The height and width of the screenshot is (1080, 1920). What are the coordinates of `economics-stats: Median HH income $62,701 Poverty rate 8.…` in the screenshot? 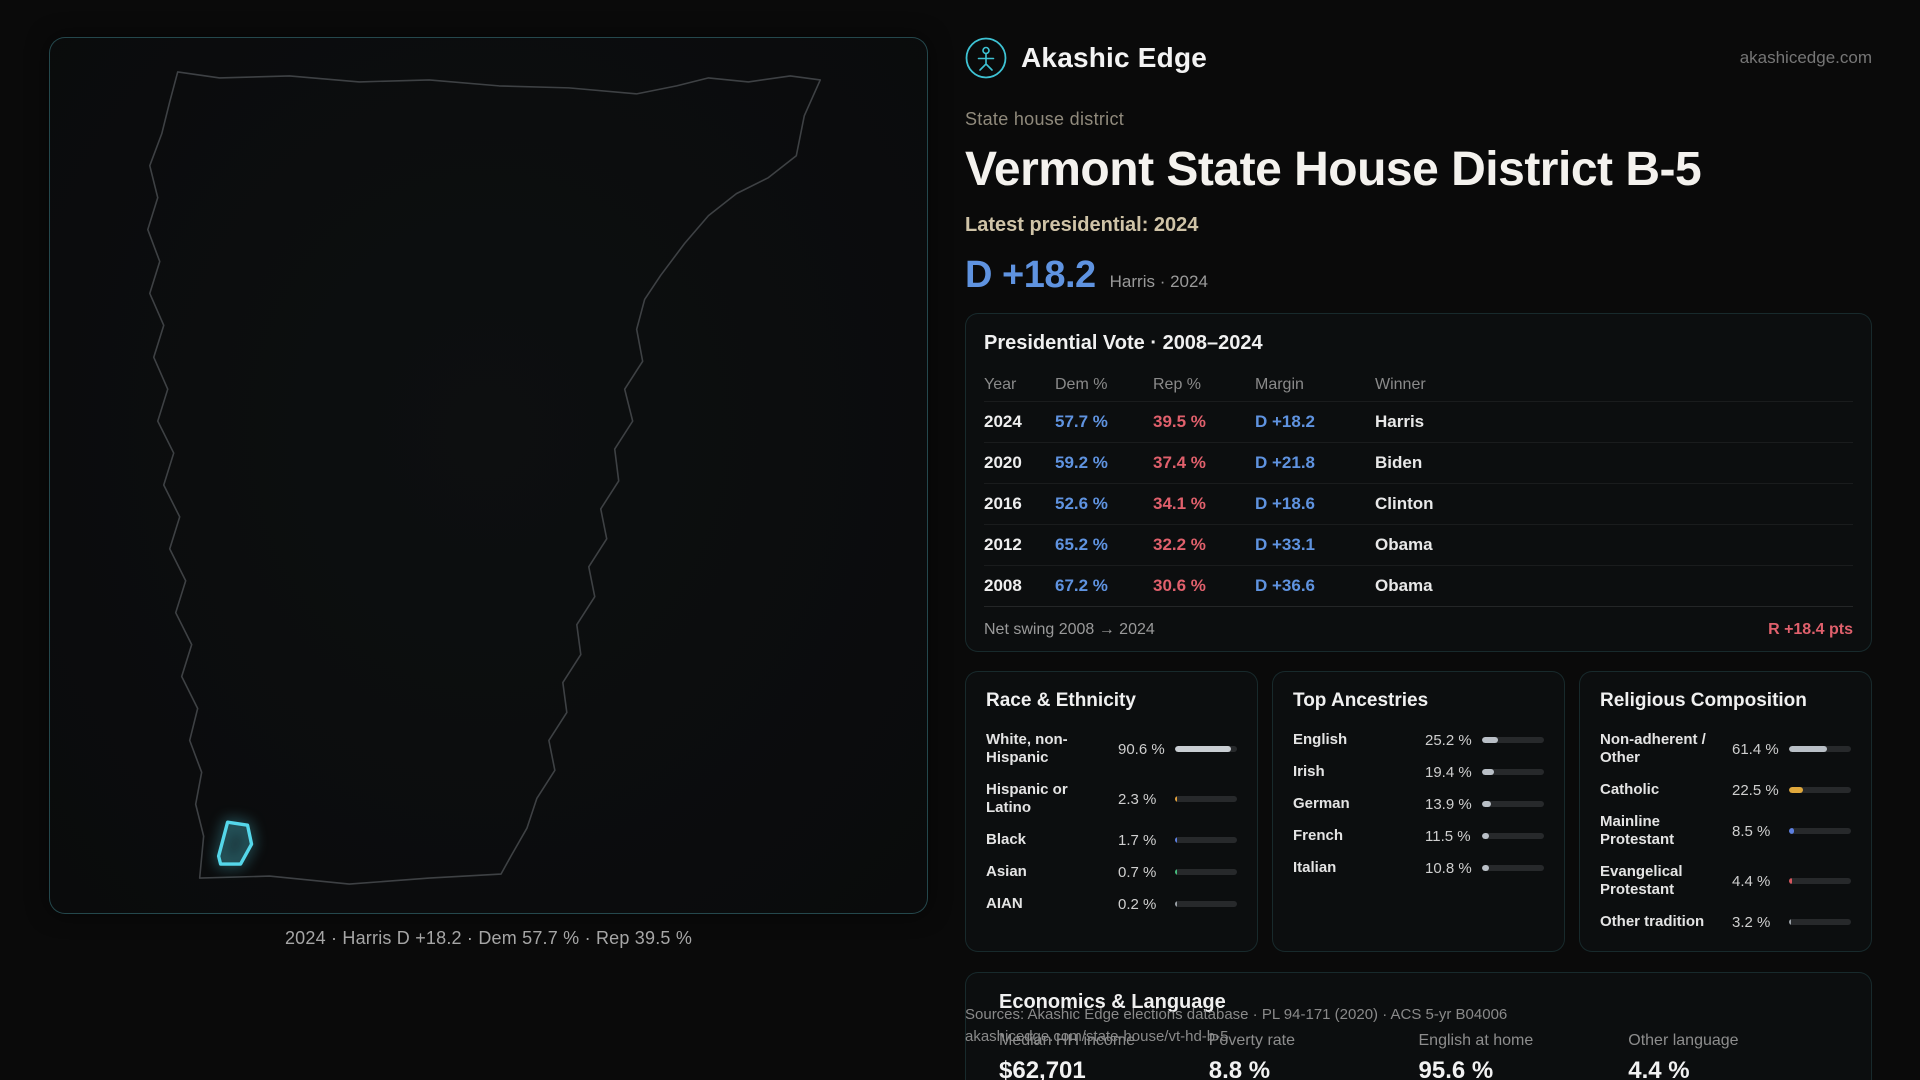 It's located at (1418, 1056).